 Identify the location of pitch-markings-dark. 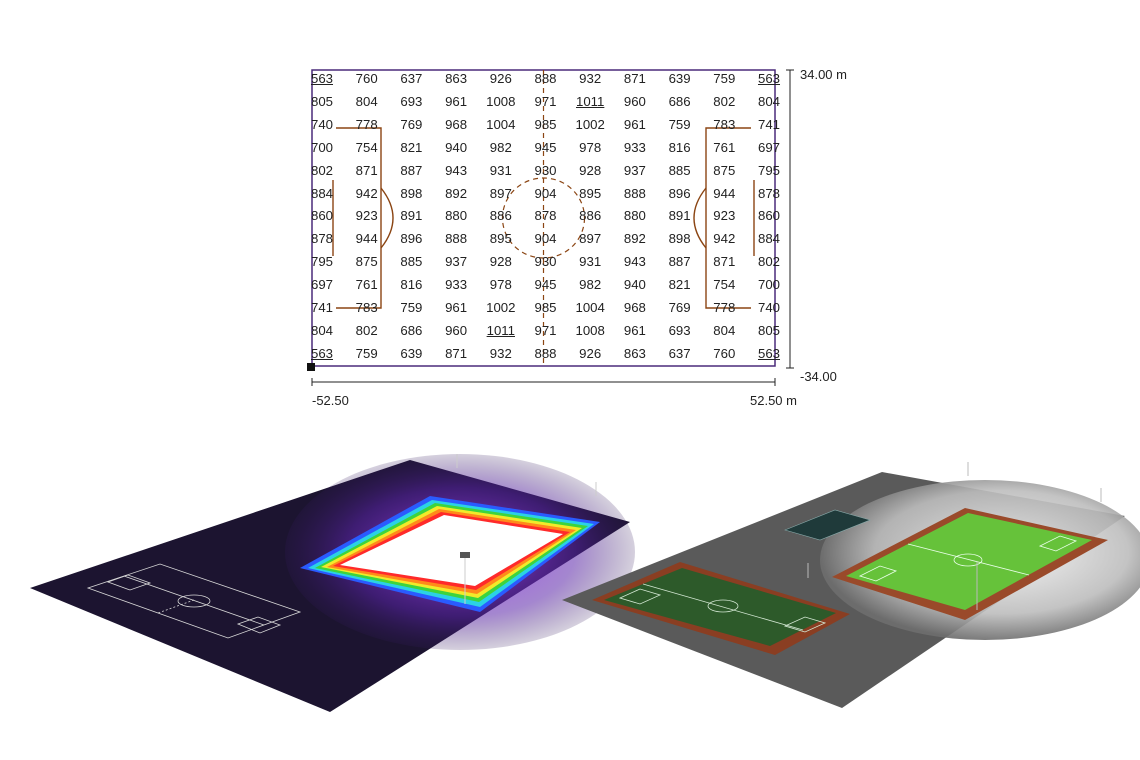
(722, 608).